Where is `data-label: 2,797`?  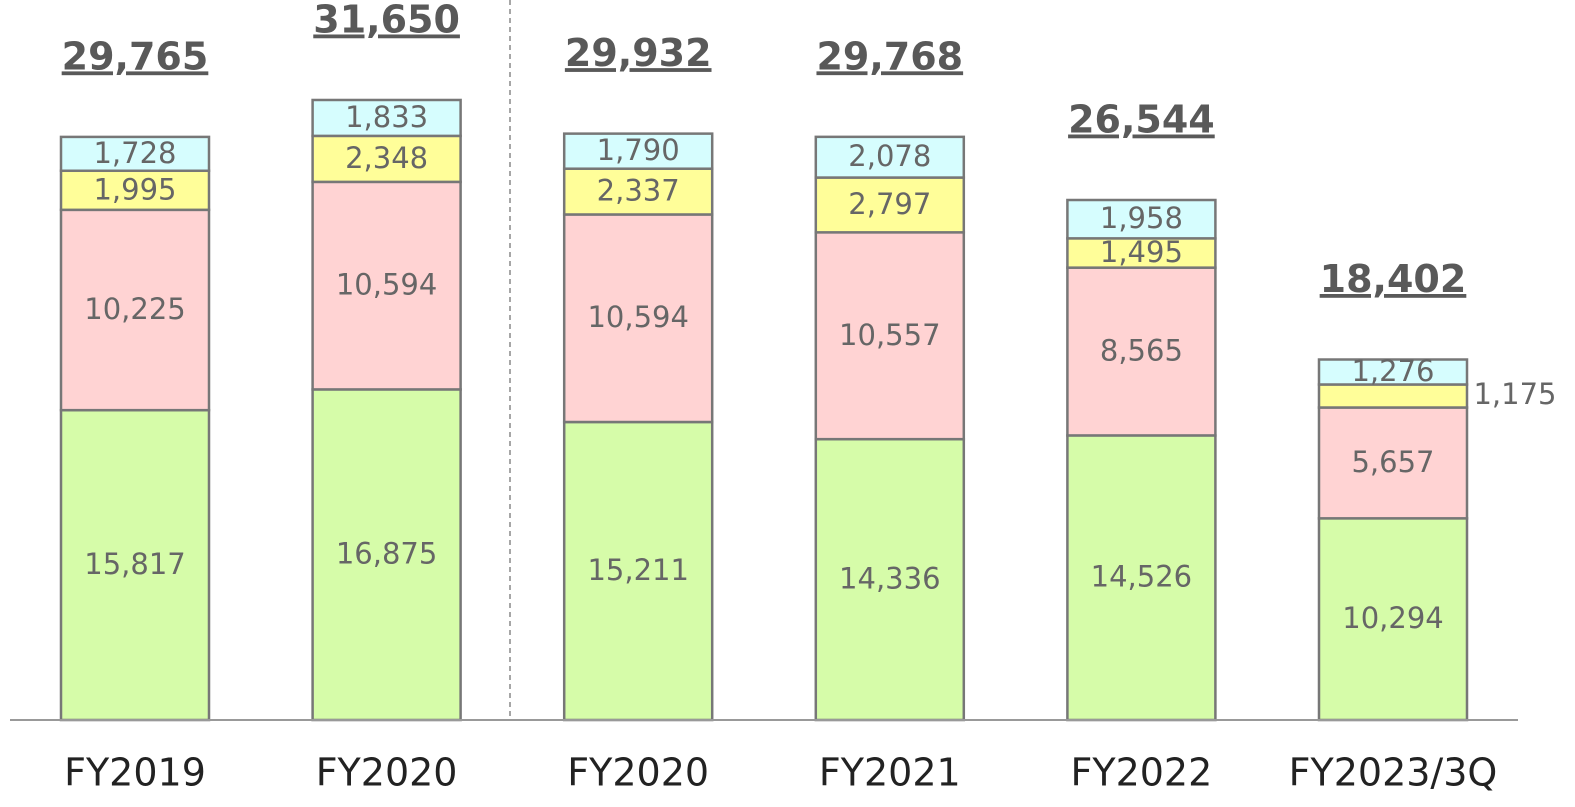 data-label: 2,797 is located at coordinates (889, 204).